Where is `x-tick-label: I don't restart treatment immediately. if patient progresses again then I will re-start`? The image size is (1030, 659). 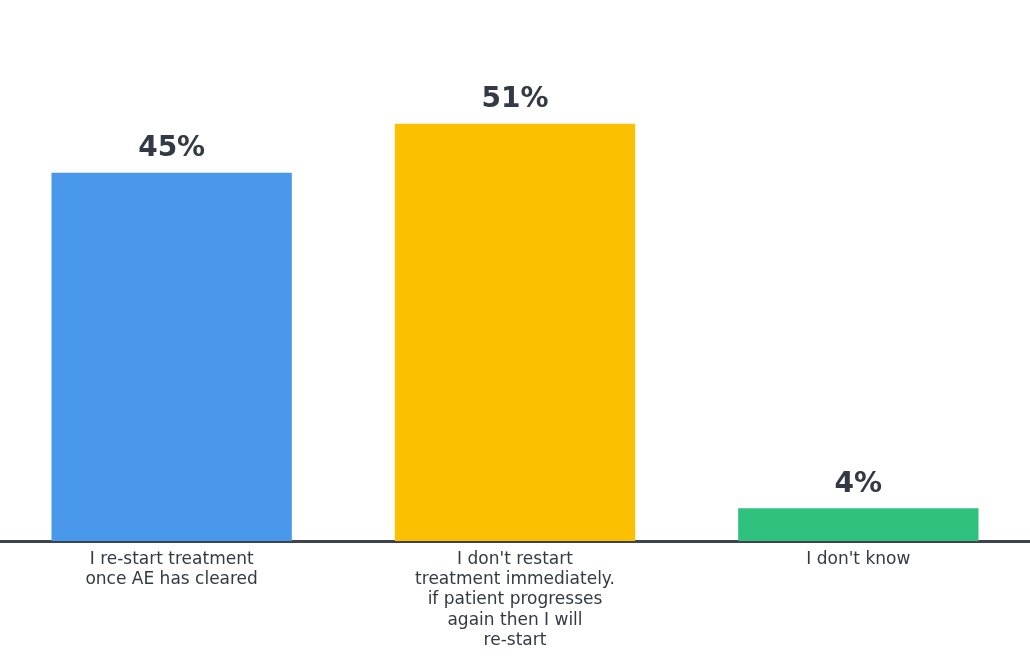
x-tick-label: I don't restart treatment immediately. if patient progresses again then I will re-start is located at coordinates (515, 598).